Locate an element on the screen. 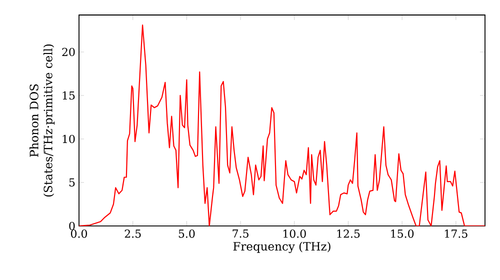  y-tick-label: 10 is located at coordinates (68, 139).